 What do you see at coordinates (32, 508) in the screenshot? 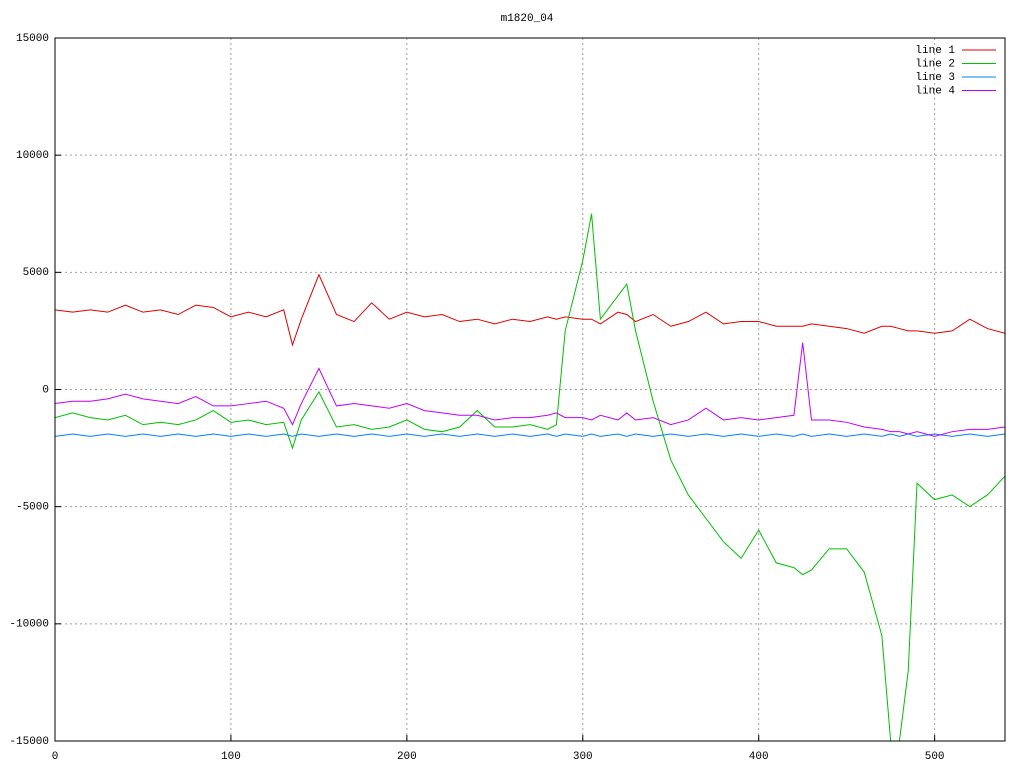
I see `y-tick-label: -5000` at bounding box center [32, 508].